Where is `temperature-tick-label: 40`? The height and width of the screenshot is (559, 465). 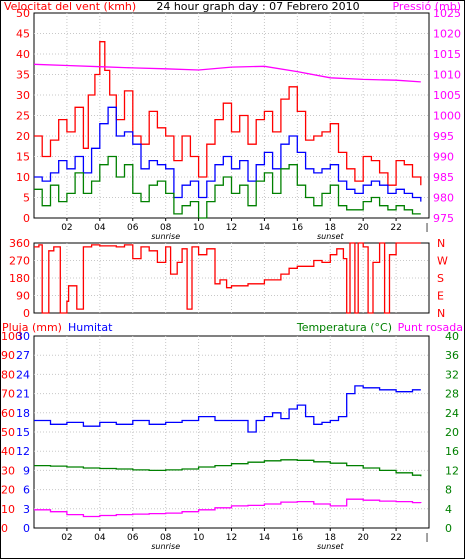
temperature-tick-label: 40 is located at coordinates (452, 336).